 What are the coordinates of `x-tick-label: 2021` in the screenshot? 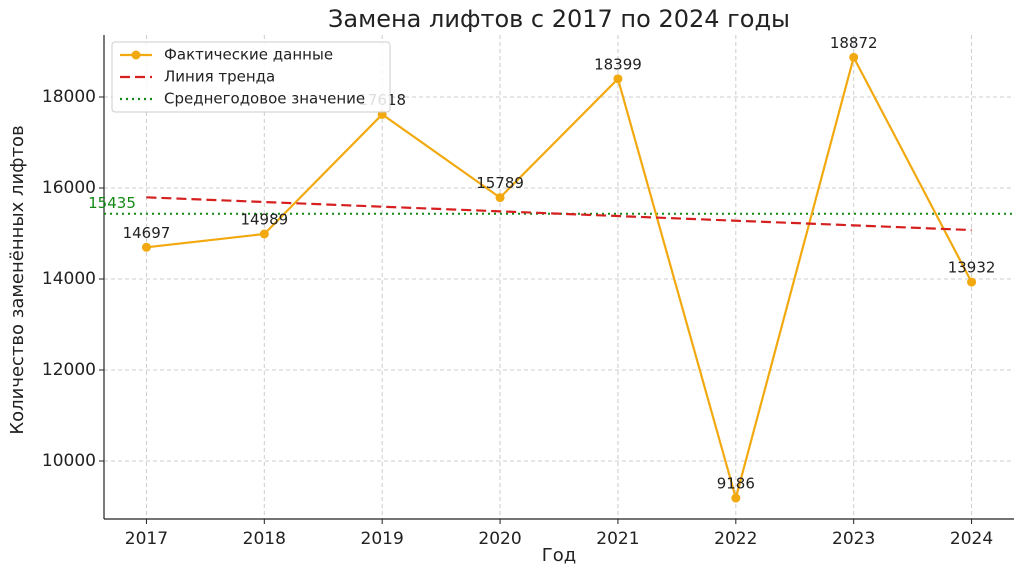 It's located at (617, 539).